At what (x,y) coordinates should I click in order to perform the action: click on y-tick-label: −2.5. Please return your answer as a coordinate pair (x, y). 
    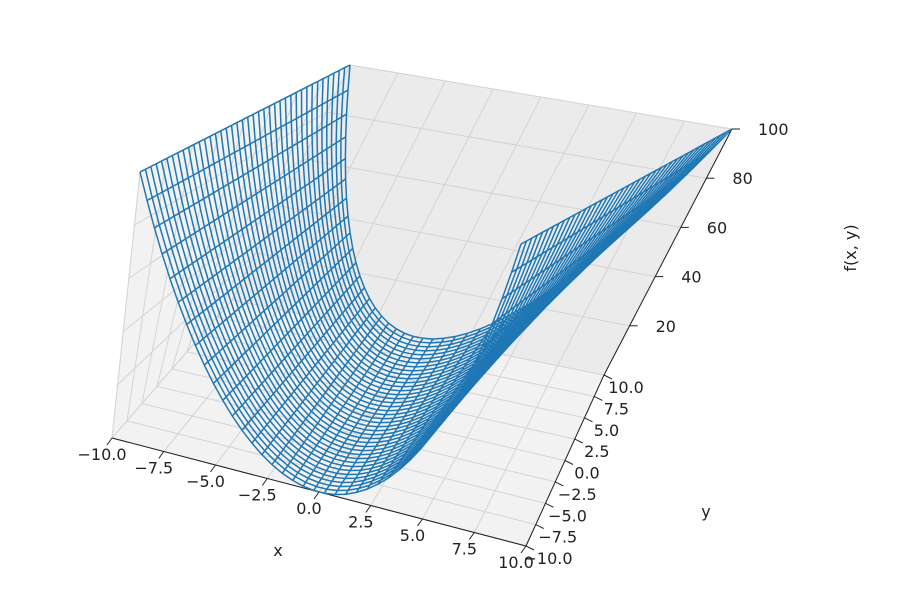
    Looking at the image, I should click on (577, 494).